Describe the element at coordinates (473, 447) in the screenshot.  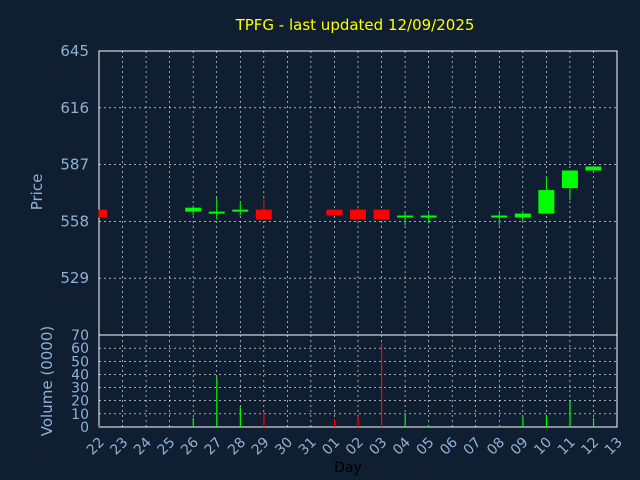
I see `day-tick-label: 07` at that location.